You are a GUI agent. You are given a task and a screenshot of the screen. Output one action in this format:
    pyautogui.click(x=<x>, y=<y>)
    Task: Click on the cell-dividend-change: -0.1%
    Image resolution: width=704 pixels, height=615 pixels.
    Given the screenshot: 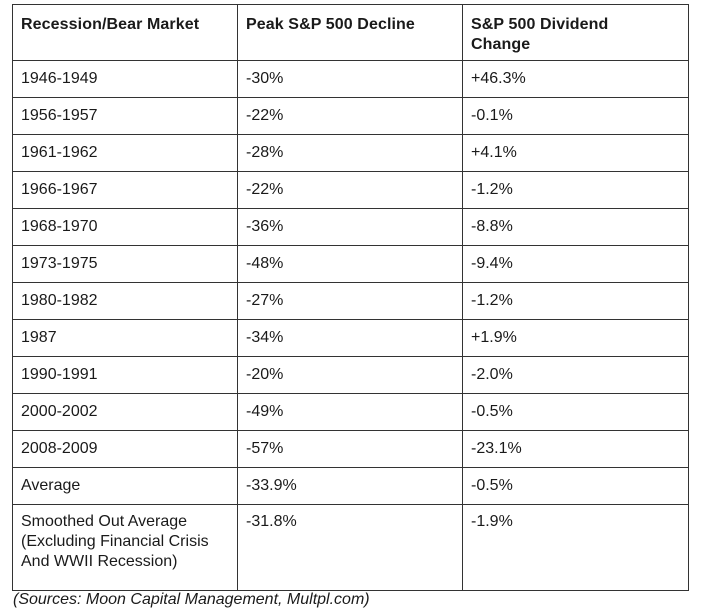 What is the action you would take?
    pyautogui.click(x=575, y=116)
    